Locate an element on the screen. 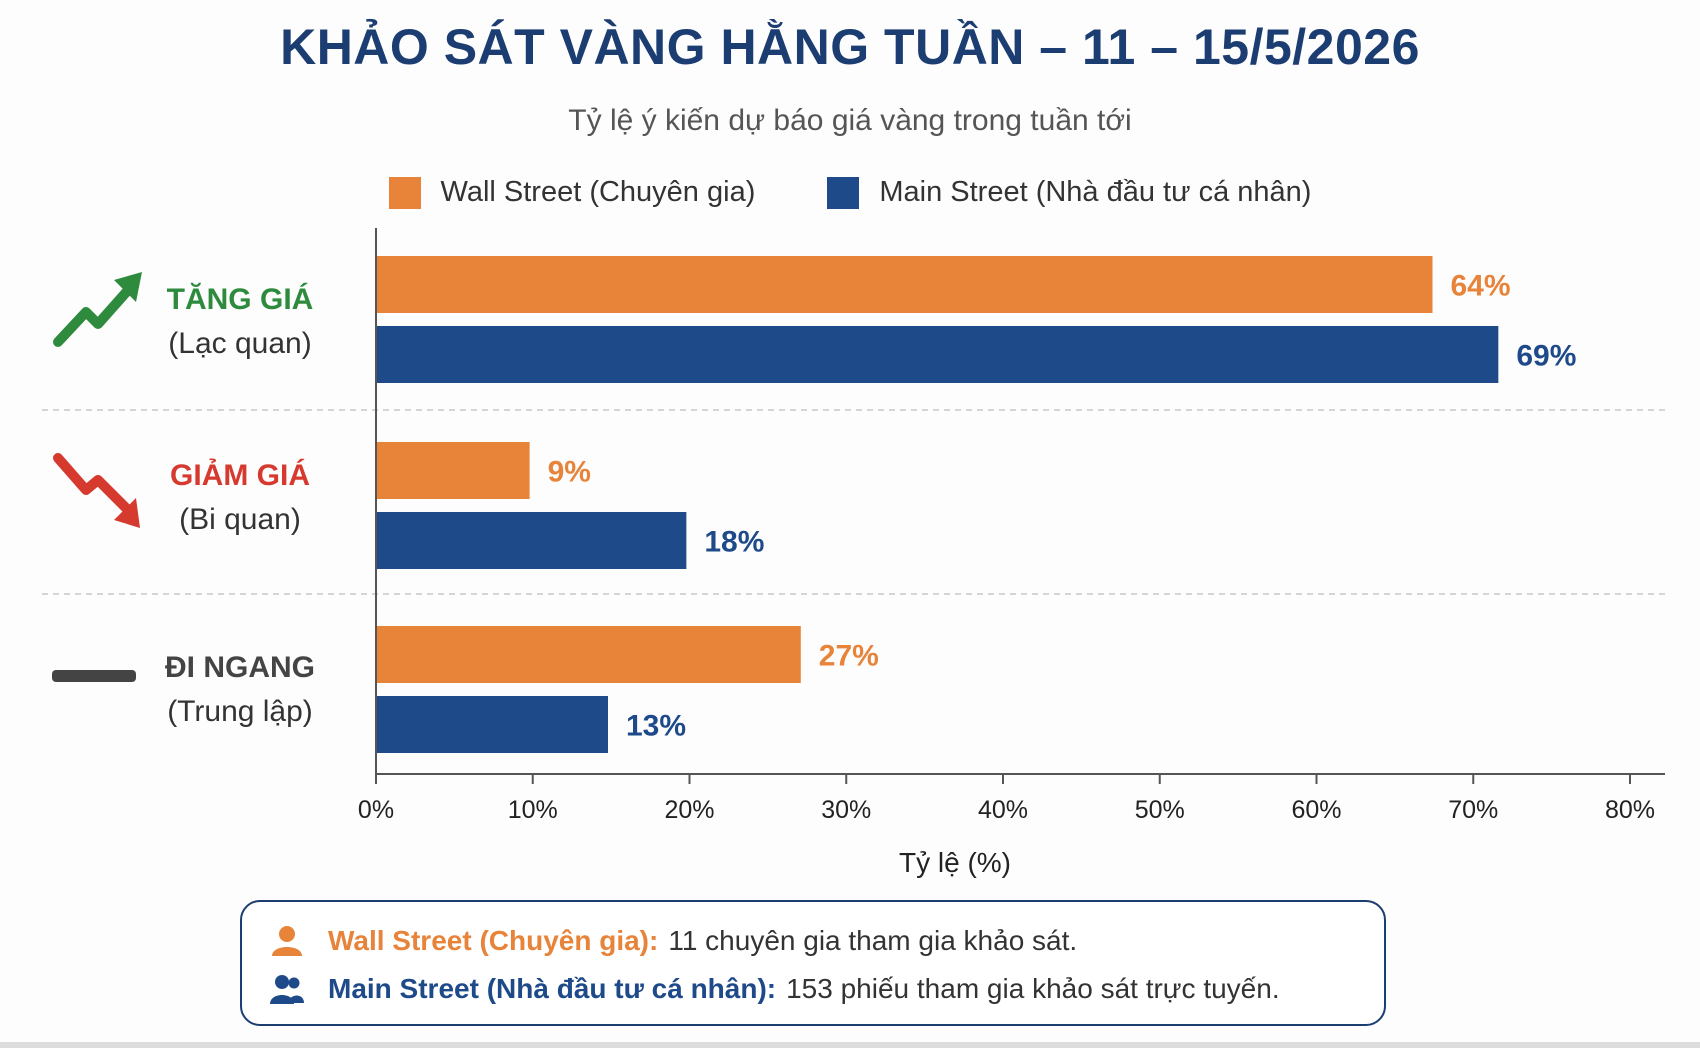 This screenshot has height=1048, width=1700. data-label-wall-street-1: 9% is located at coordinates (569, 472).